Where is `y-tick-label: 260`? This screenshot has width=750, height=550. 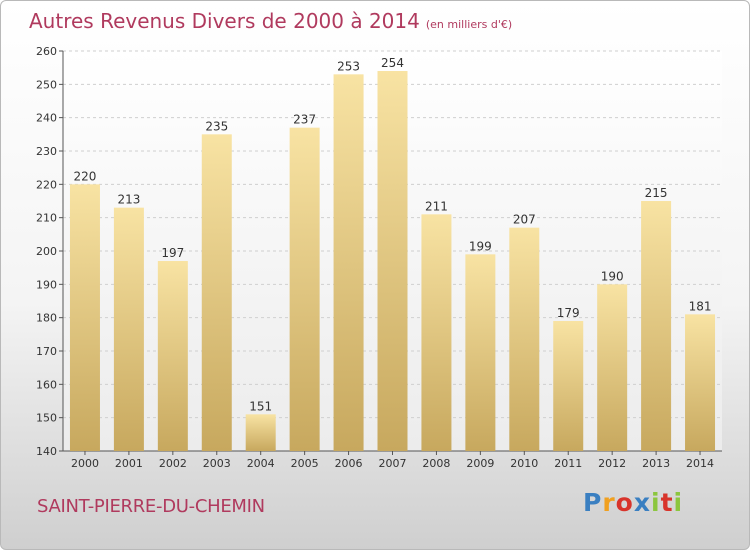
y-tick-label: 260 is located at coordinates (46, 51).